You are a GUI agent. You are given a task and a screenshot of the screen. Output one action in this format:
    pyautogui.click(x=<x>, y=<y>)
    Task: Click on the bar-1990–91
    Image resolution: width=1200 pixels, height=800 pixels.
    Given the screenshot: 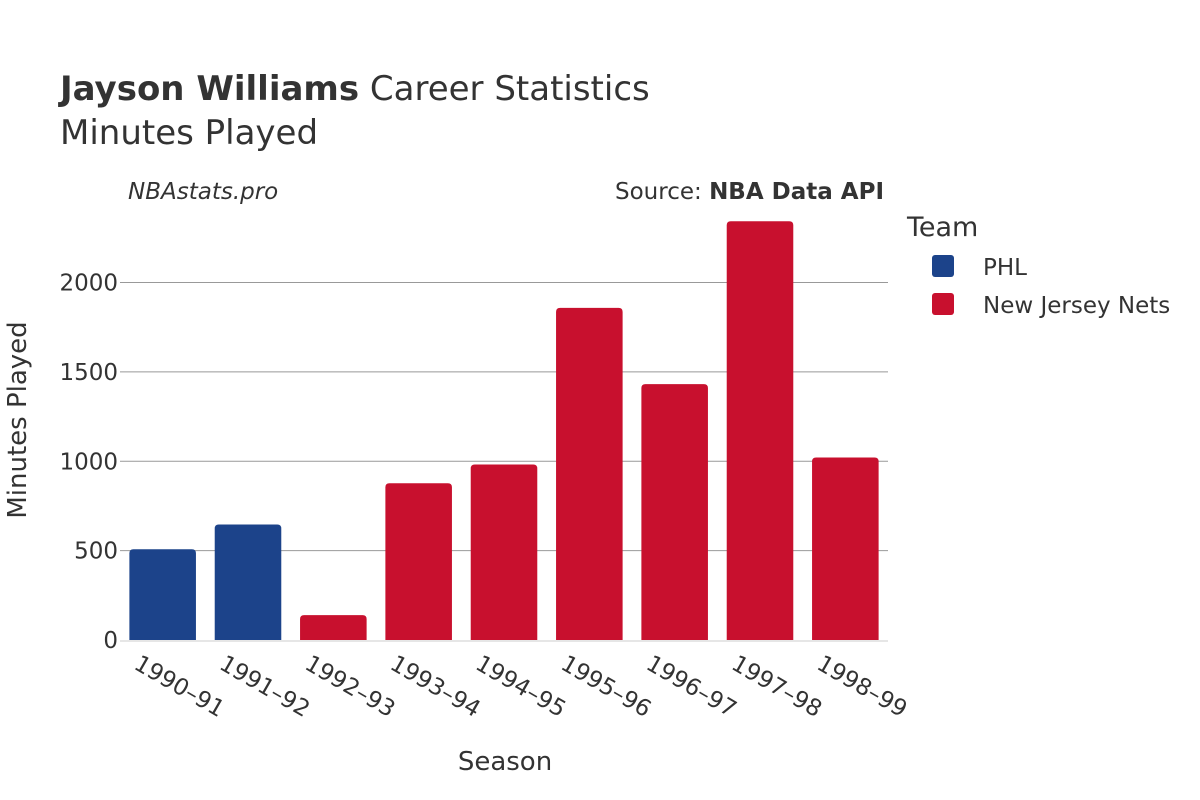 What is the action you would take?
    pyautogui.click(x=162, y=594)
    